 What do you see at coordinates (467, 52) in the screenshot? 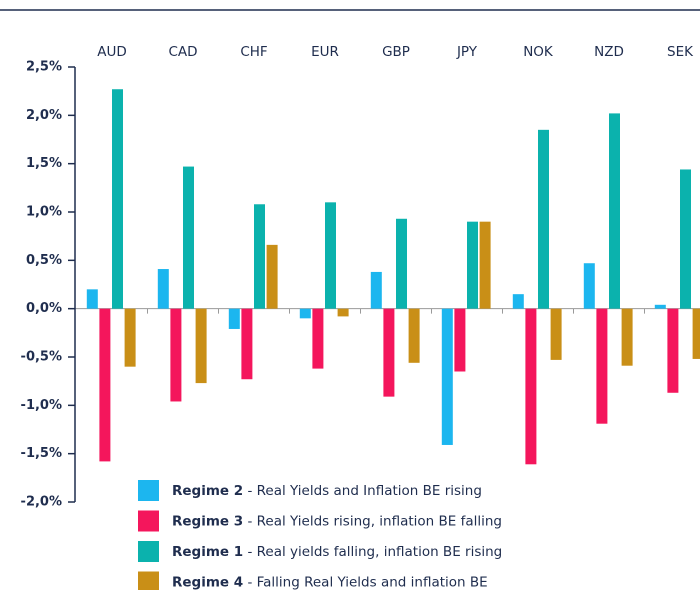
I see `x-tick-label: JPY` at bounding box center [467, 52].